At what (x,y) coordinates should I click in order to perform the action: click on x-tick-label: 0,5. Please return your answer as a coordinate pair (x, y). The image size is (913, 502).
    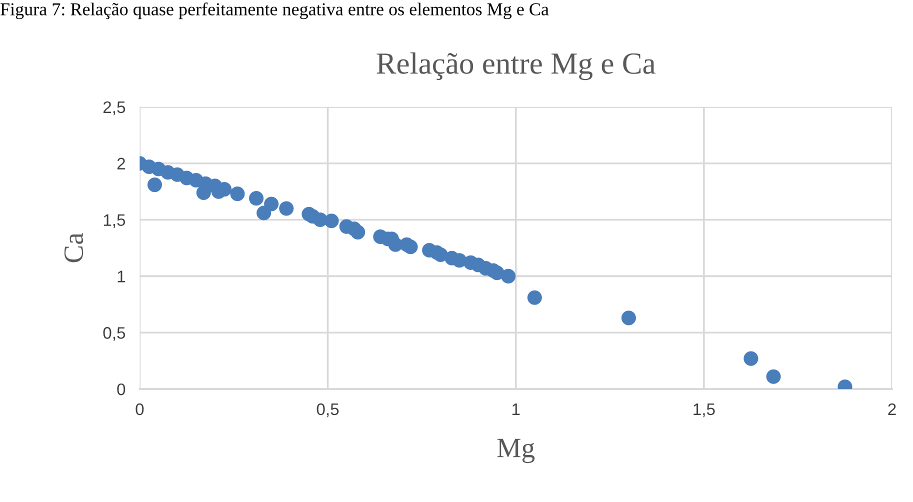
    Looking at the image, I should click on (327, 410).